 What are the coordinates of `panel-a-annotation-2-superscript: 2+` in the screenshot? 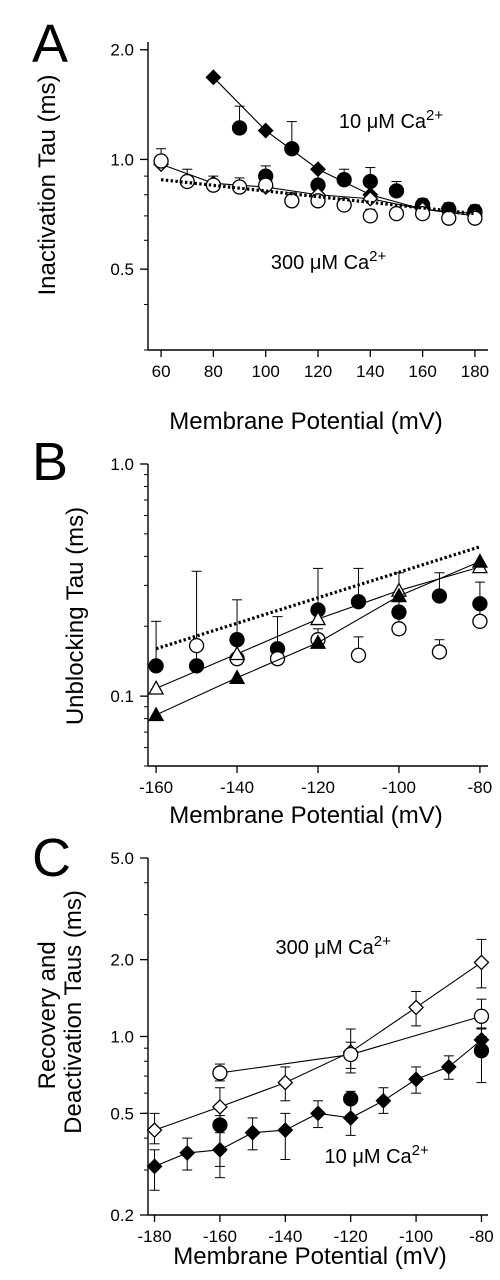 It's located at (377, 256).